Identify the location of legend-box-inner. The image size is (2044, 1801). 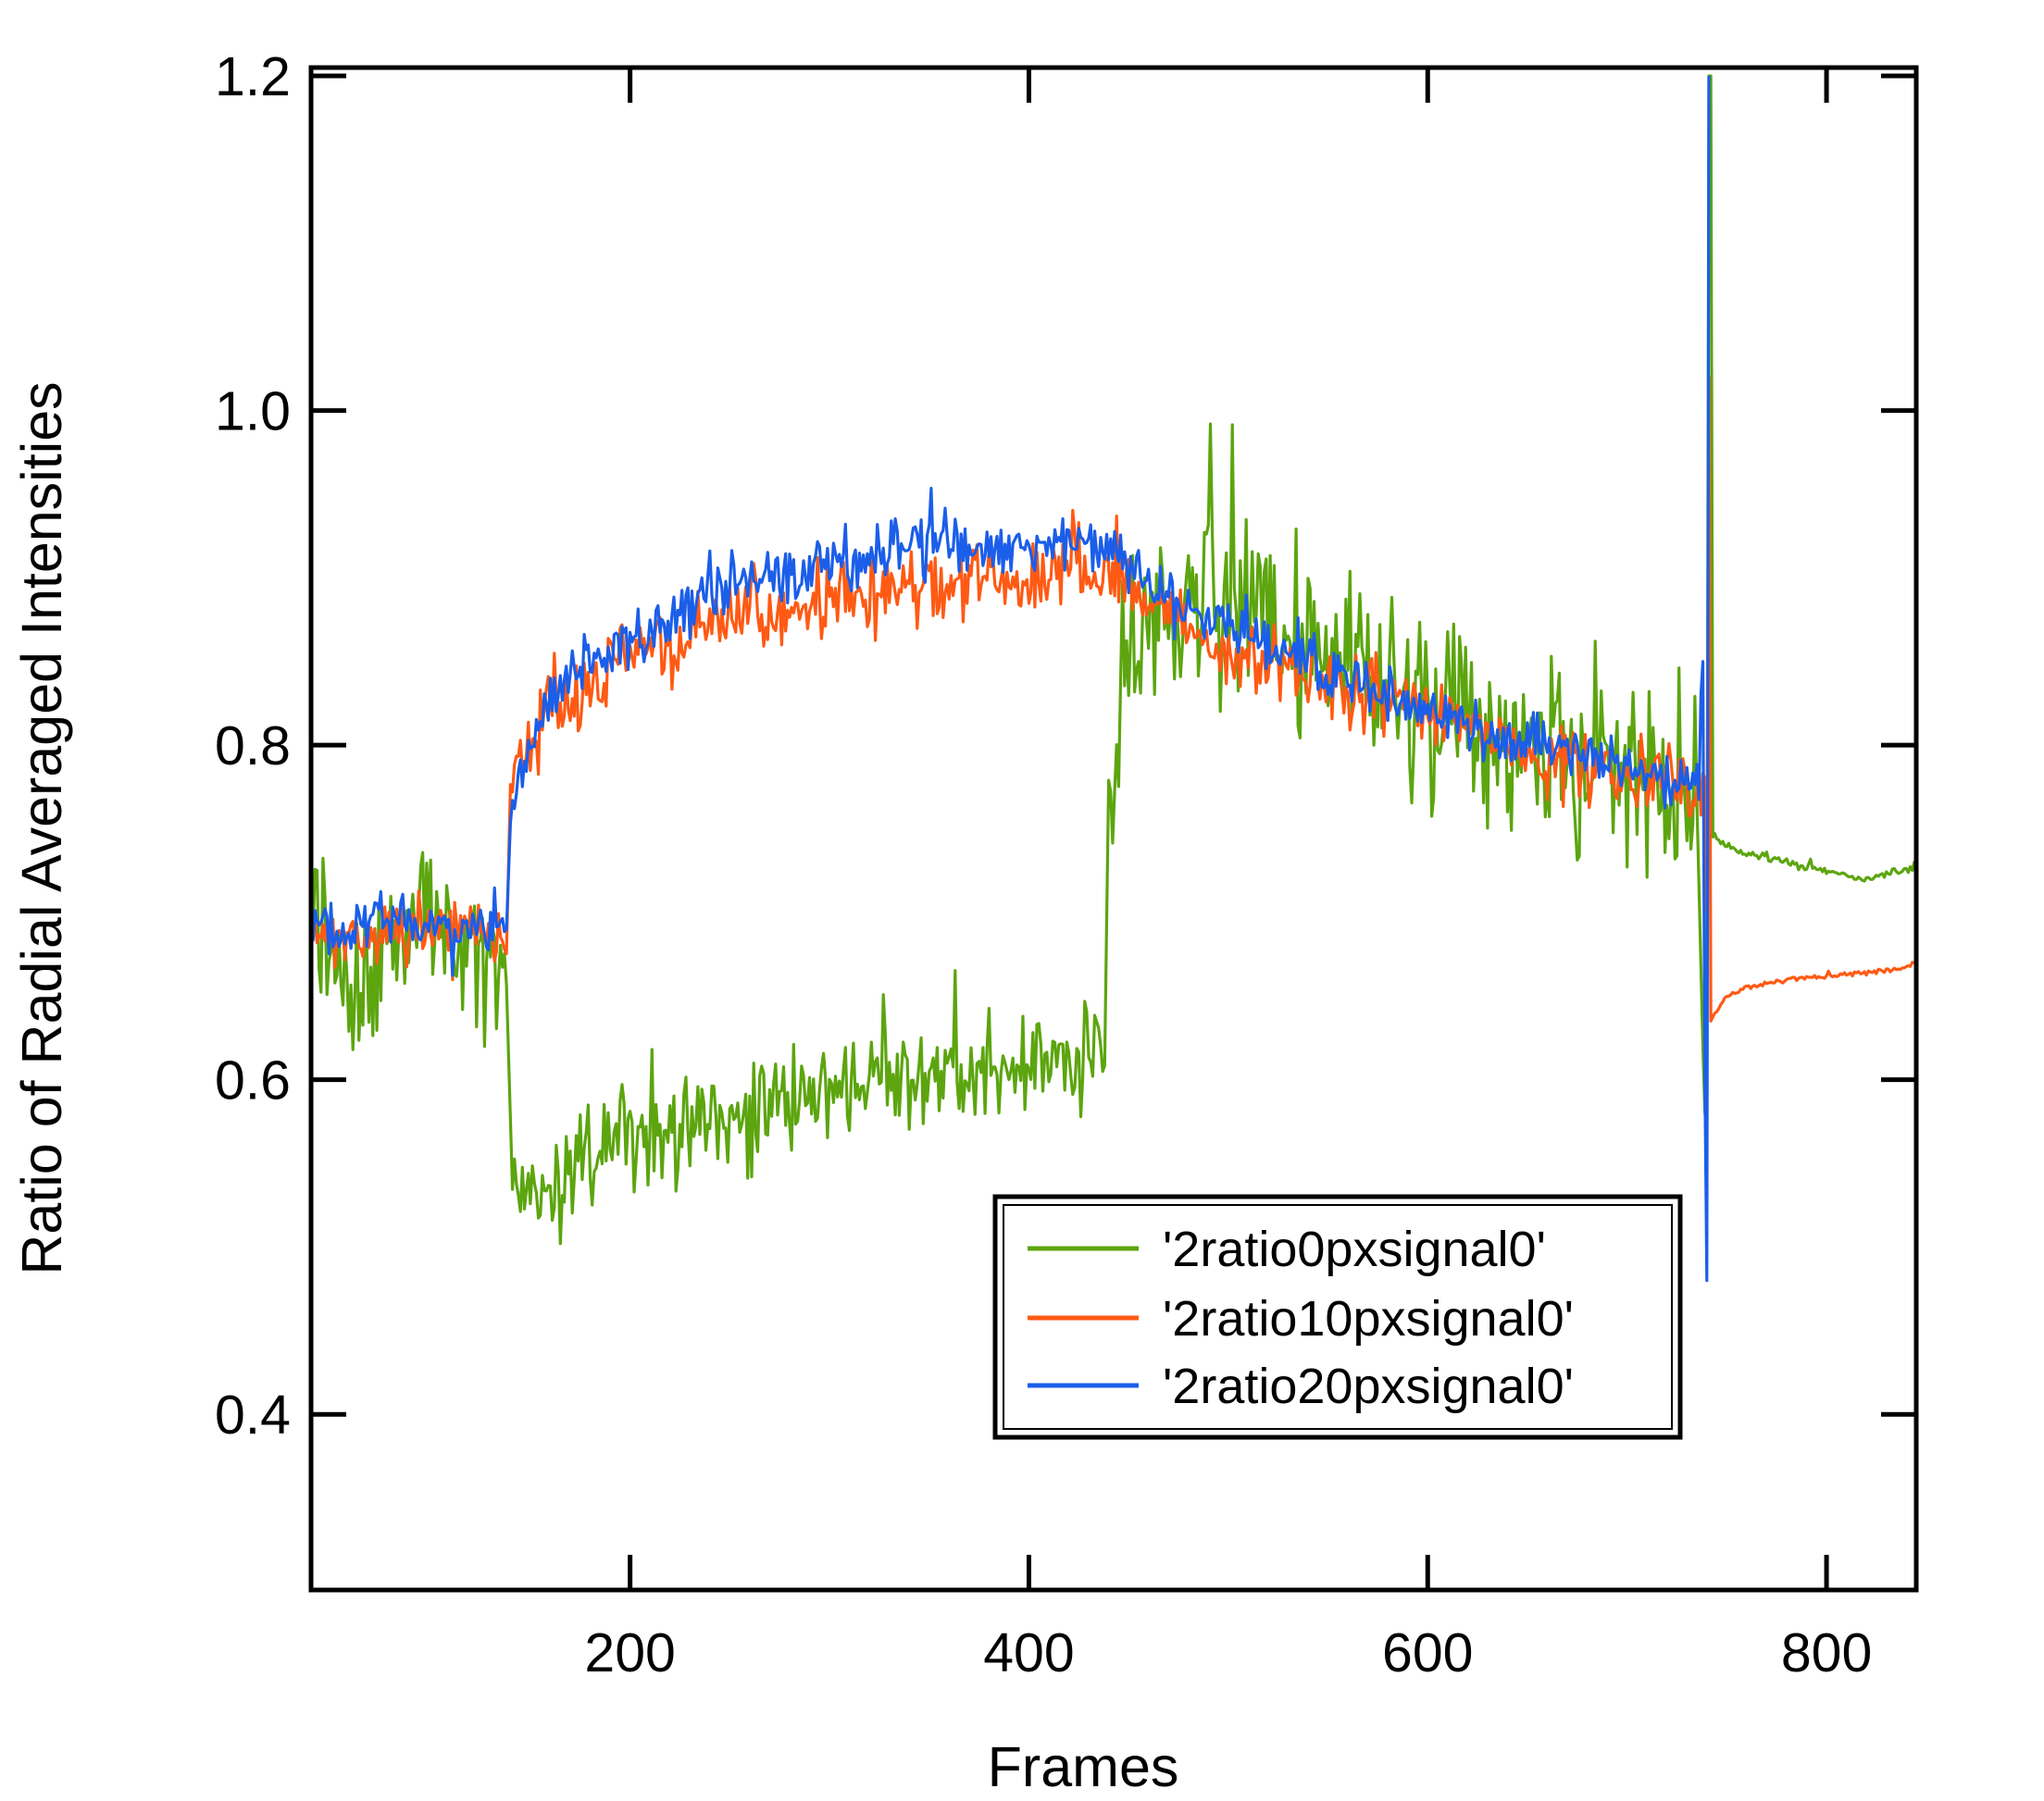
(1338, 1317).